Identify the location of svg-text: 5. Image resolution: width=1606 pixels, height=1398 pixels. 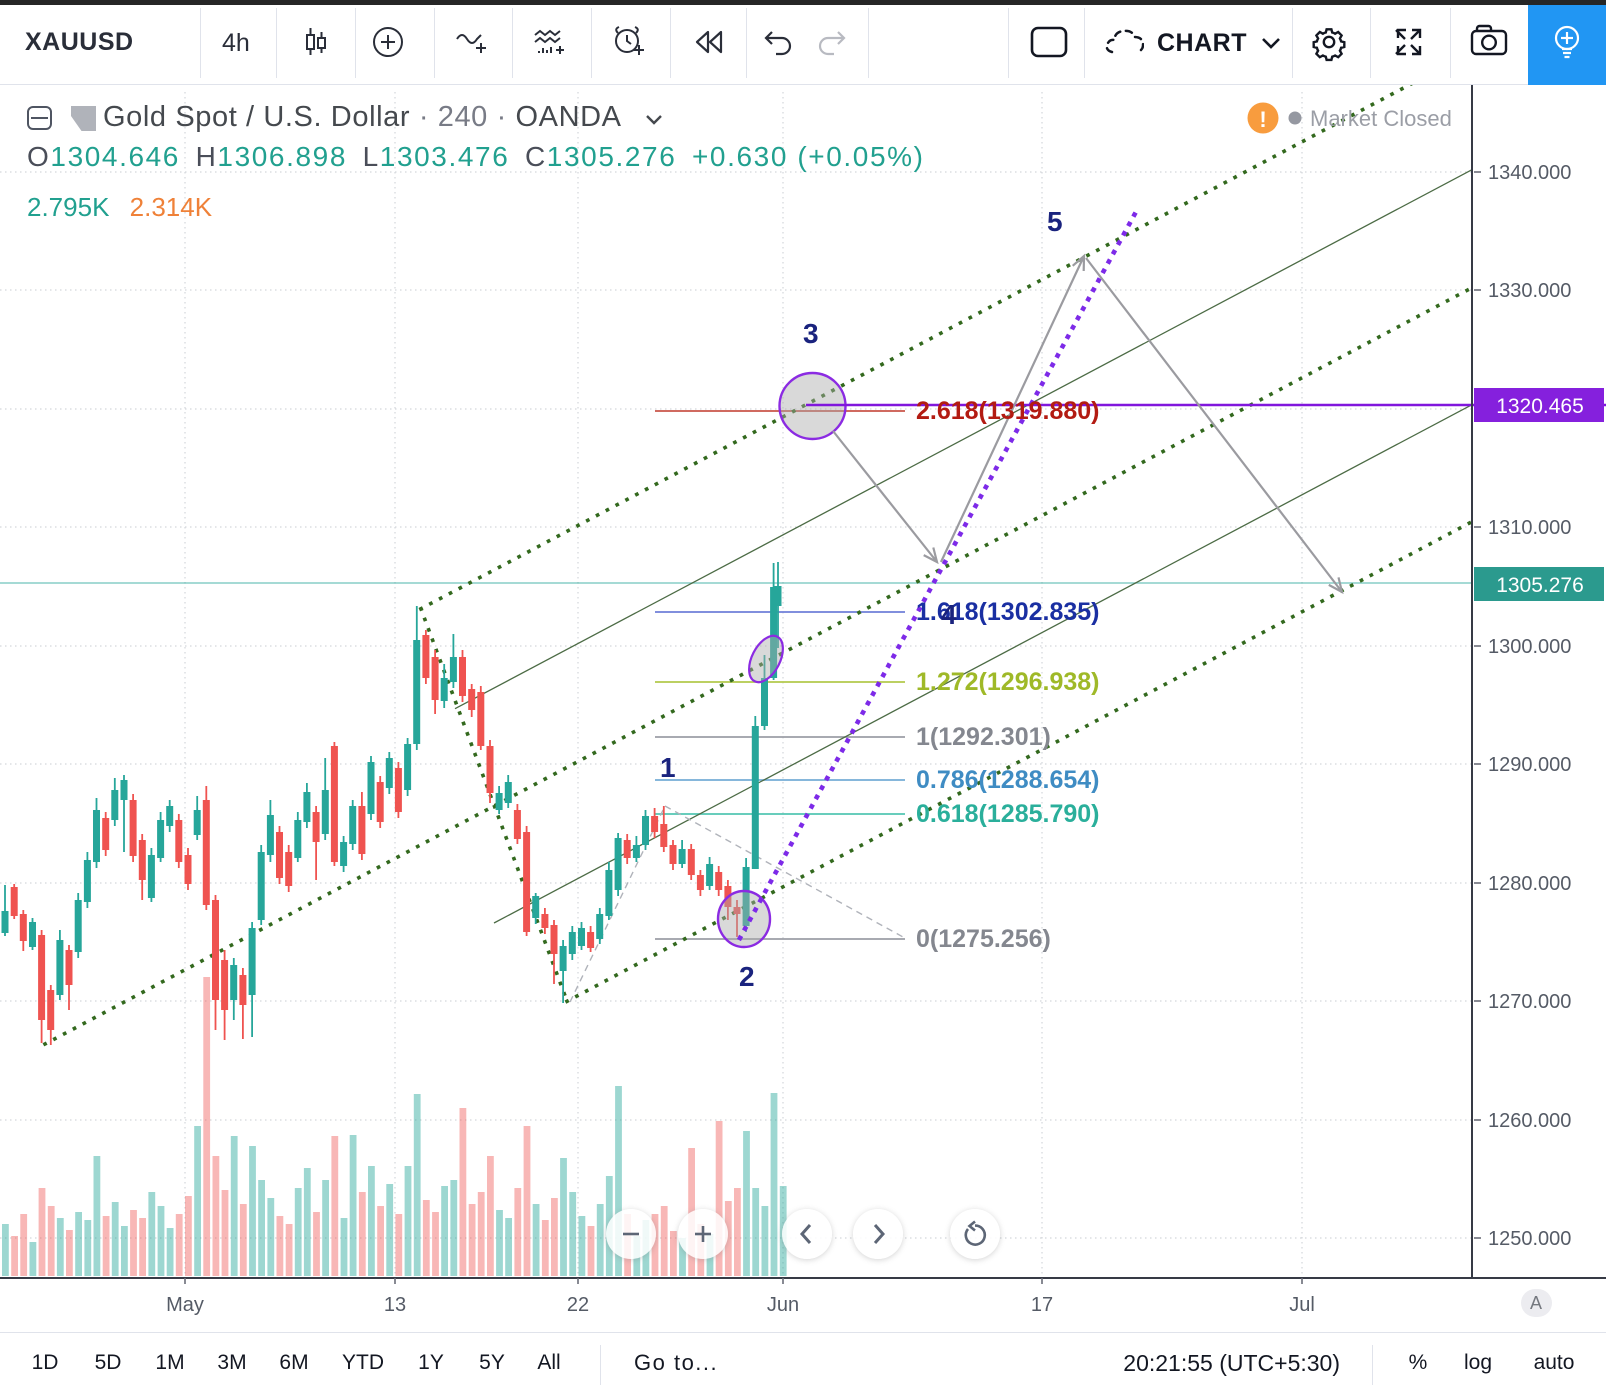
(1055, 221).